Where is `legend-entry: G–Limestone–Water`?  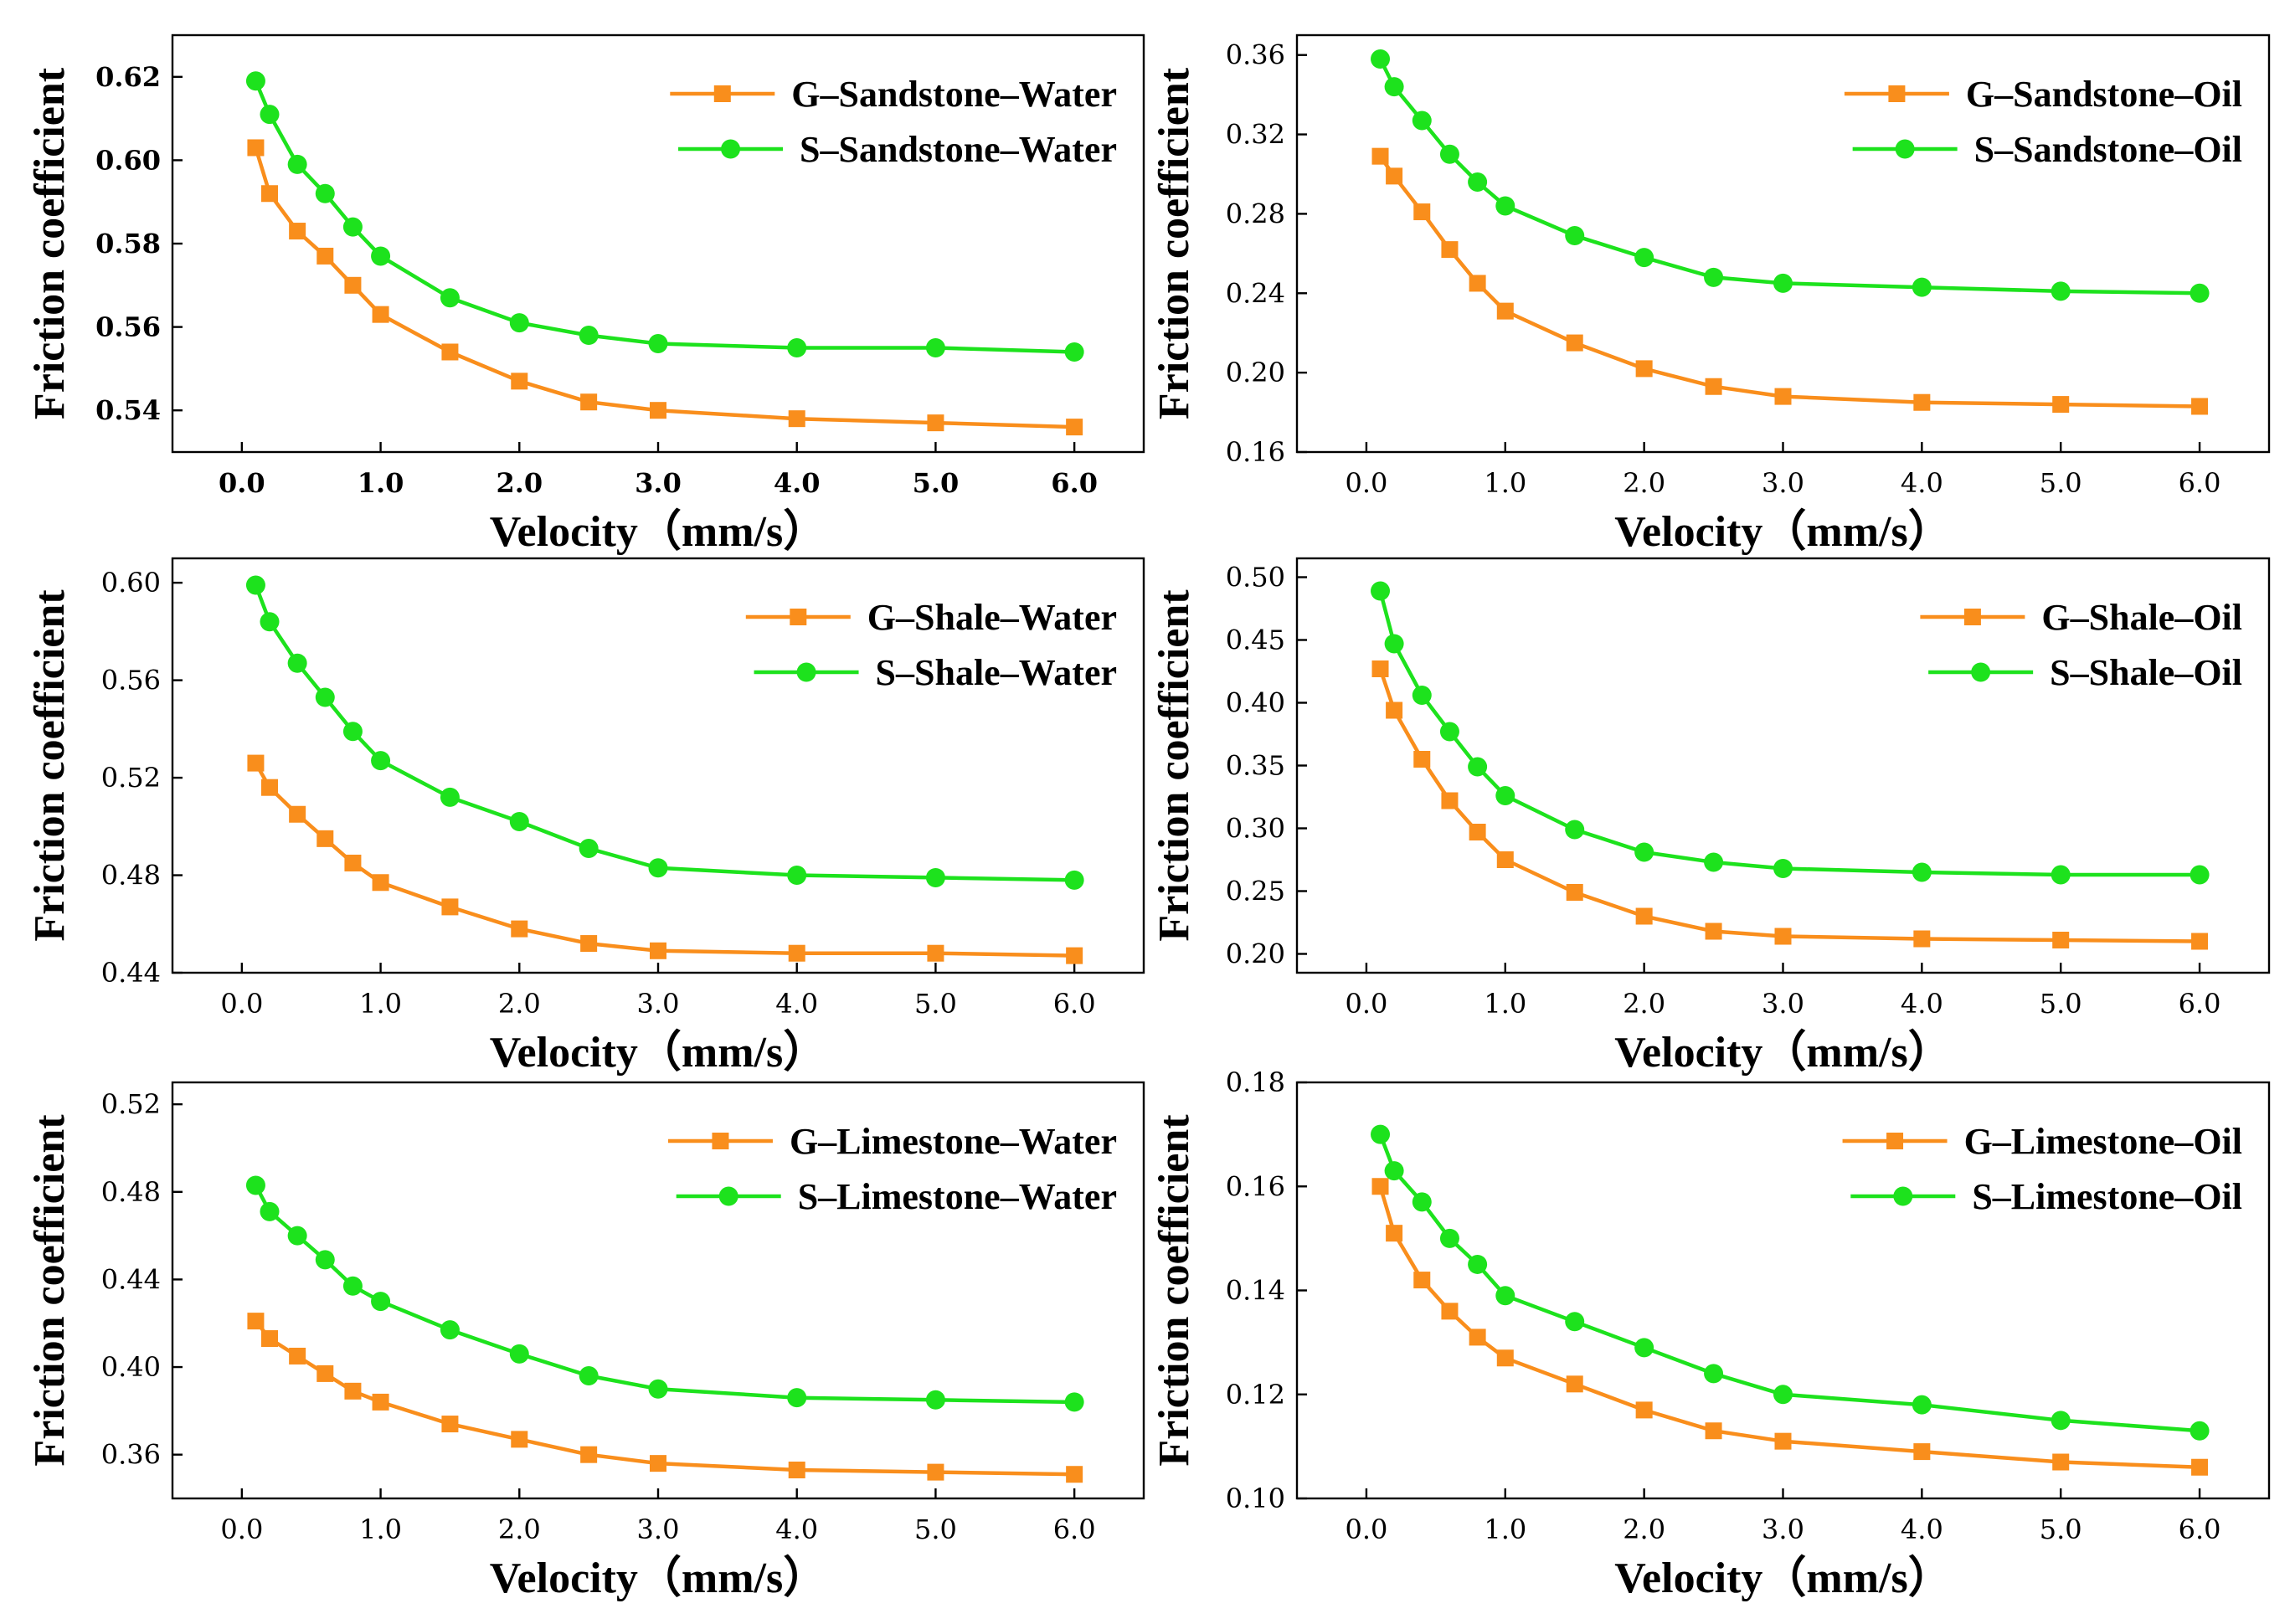
legend-entry: G–Limestone–Water is located at coordinates (892, 1141).